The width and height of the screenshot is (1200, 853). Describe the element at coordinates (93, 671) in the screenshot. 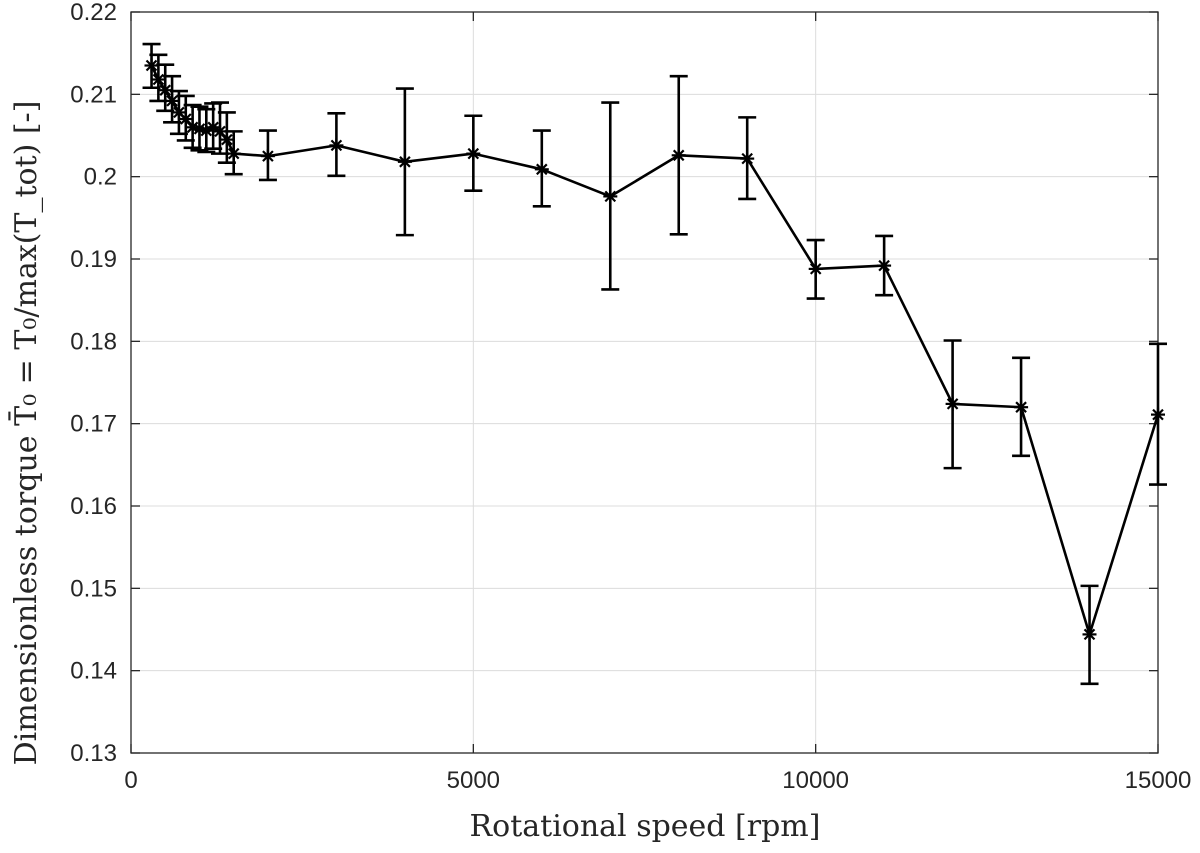

I see `y-tick-label: 0.14` at that location.